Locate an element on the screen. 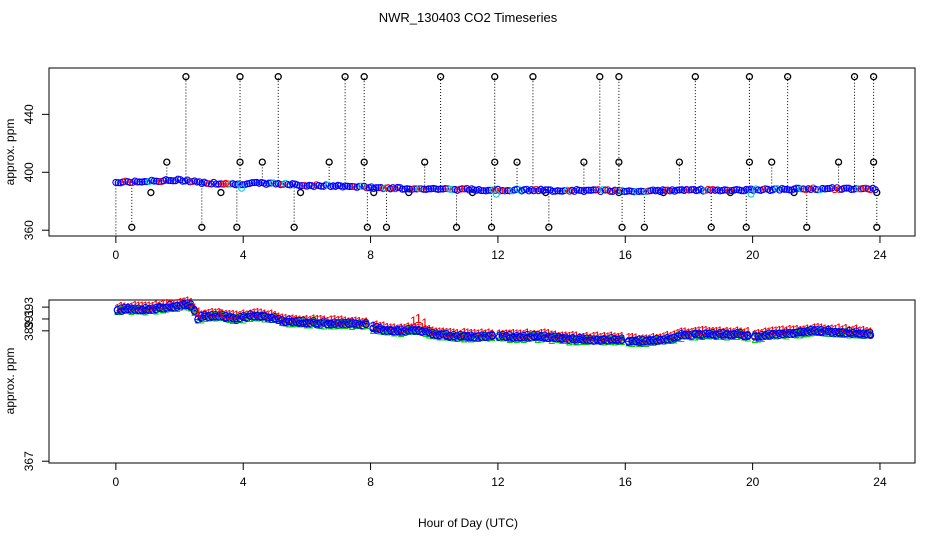  bottom-y-axis-title: approx. ppm is located at coordinates (10, 381).